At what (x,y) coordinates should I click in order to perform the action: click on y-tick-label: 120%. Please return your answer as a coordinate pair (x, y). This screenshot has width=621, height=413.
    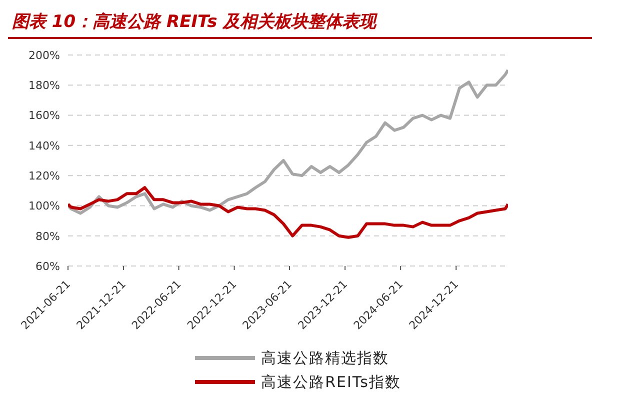
    Looking at the image, I should click on (44, 175).